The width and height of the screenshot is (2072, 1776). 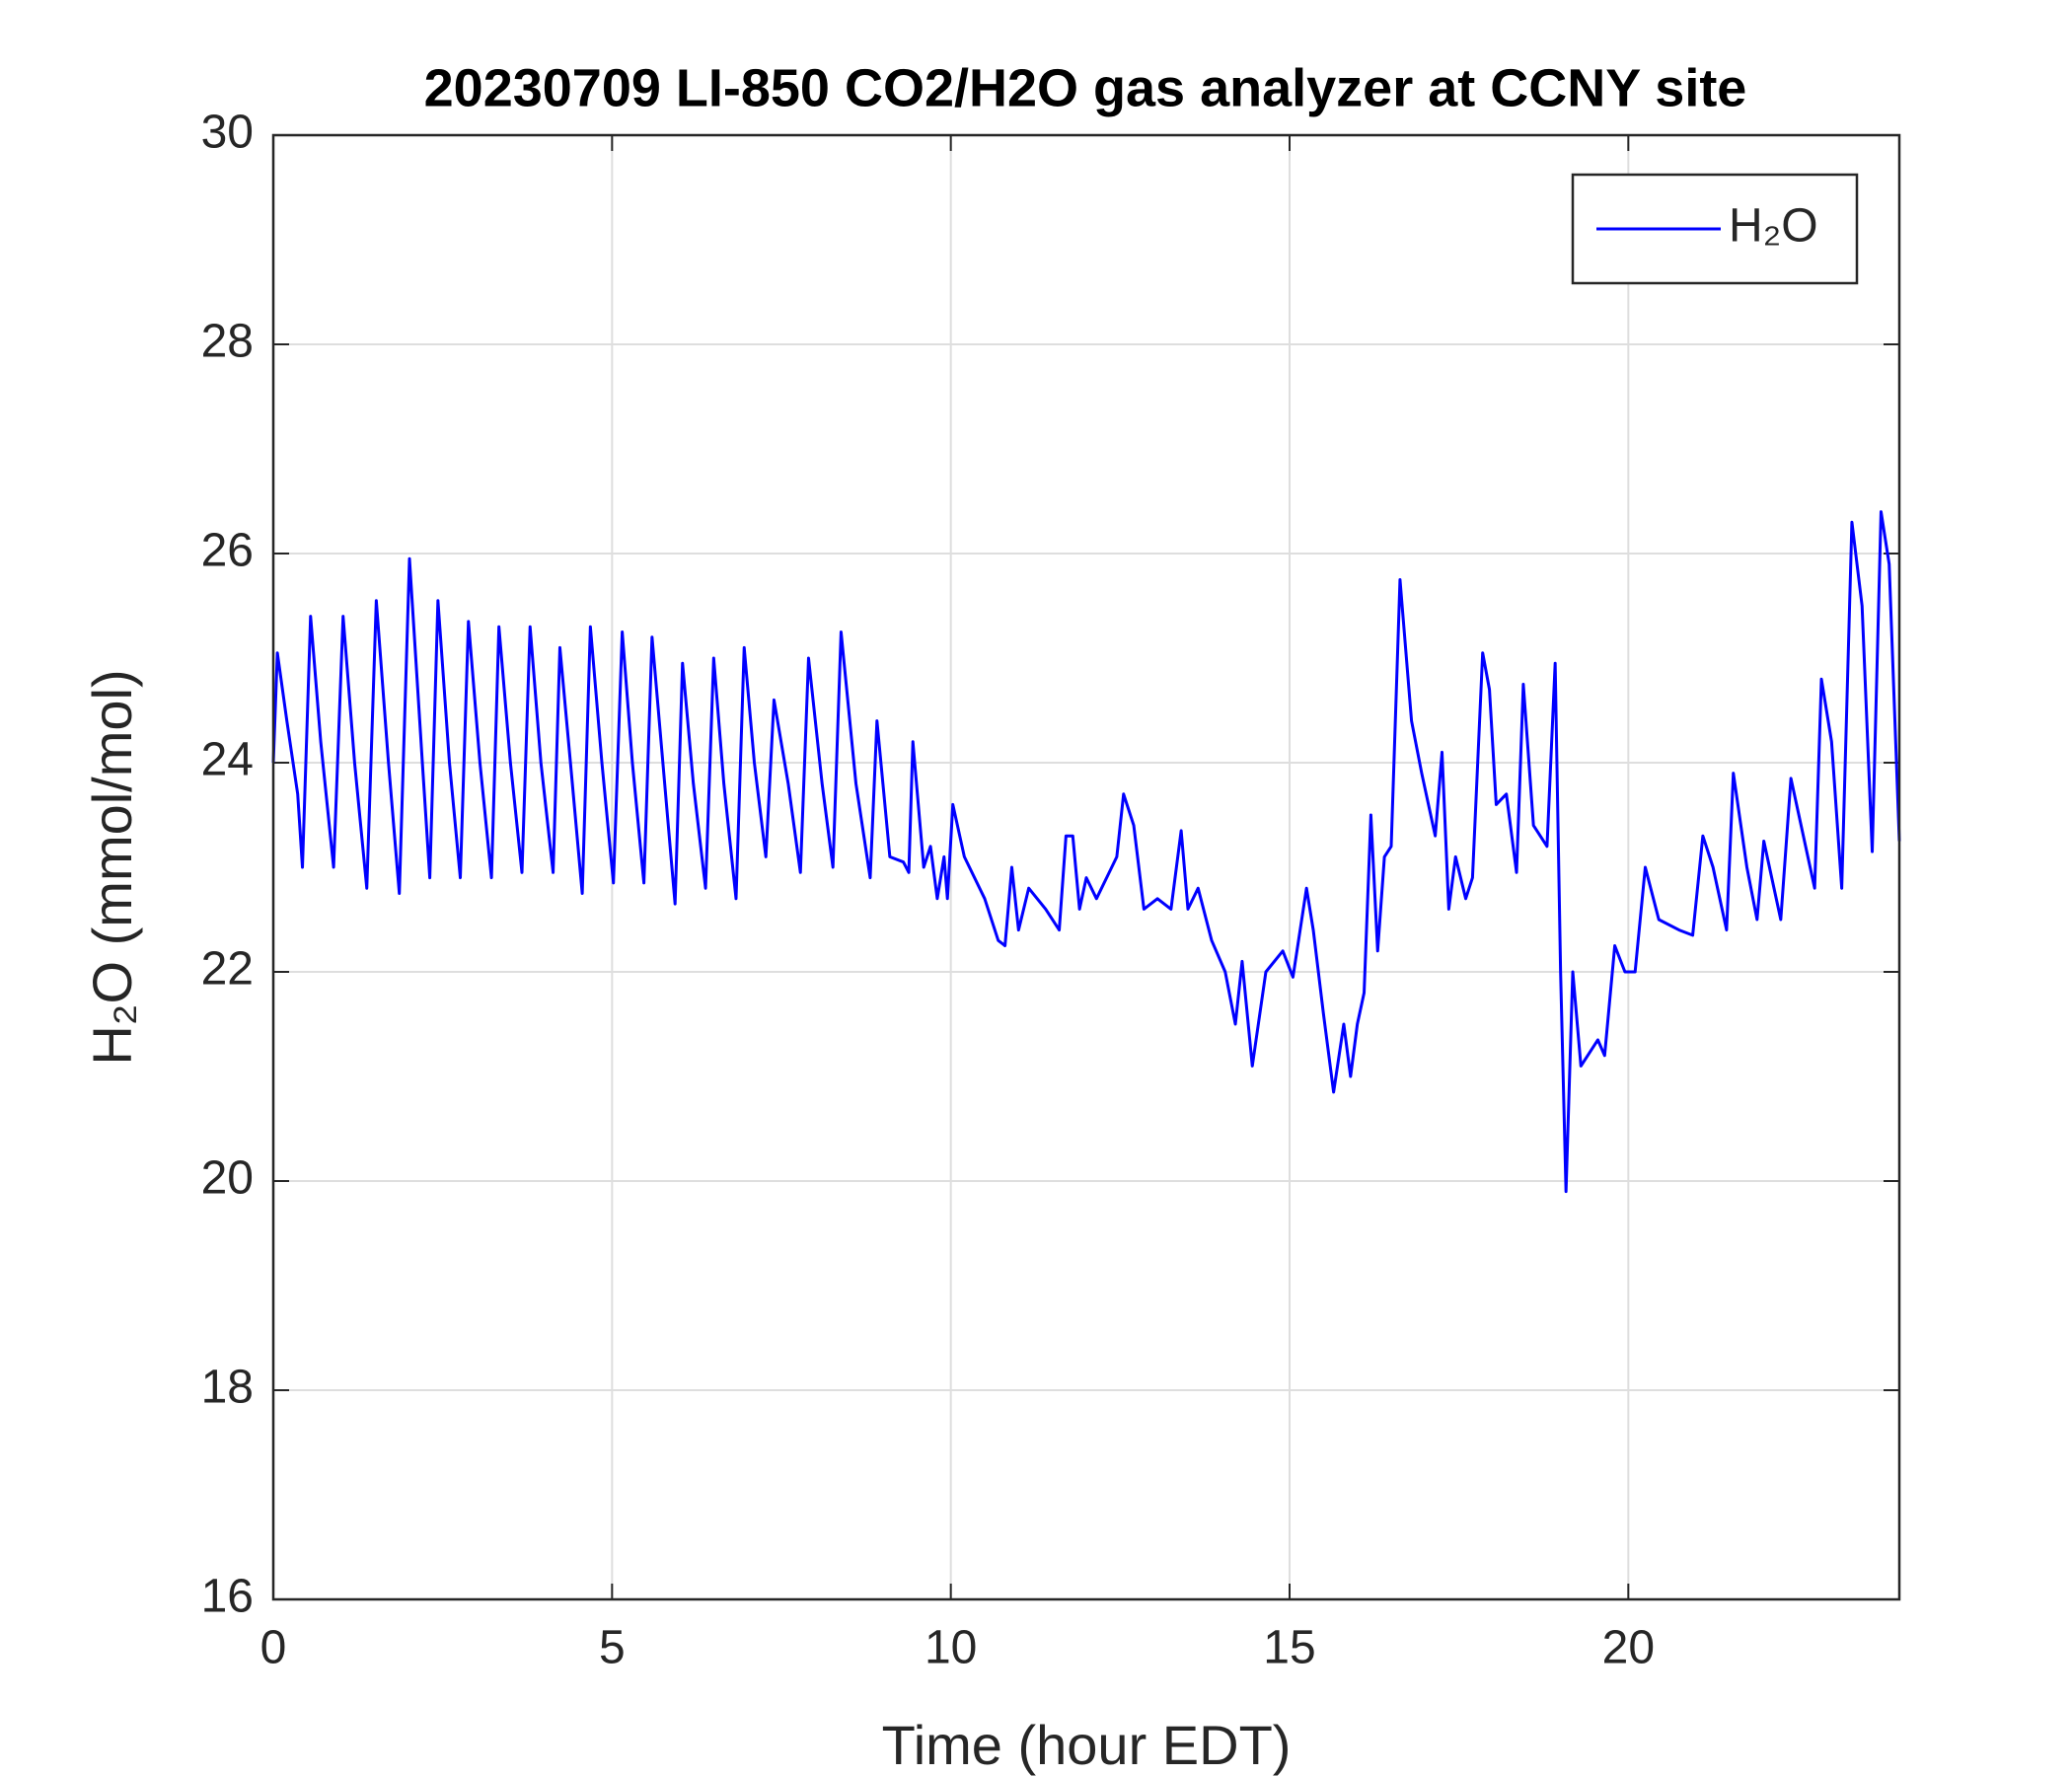 What do you see at coordinates (228, 970) in the screenshot?
I see `y-tick-label: 22` at bounding box center [228, 970].